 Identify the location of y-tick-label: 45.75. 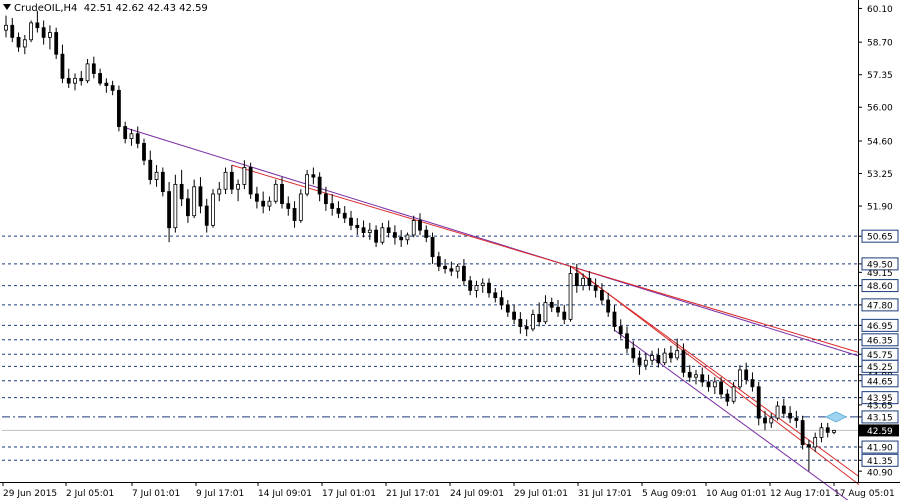
(880, 356).